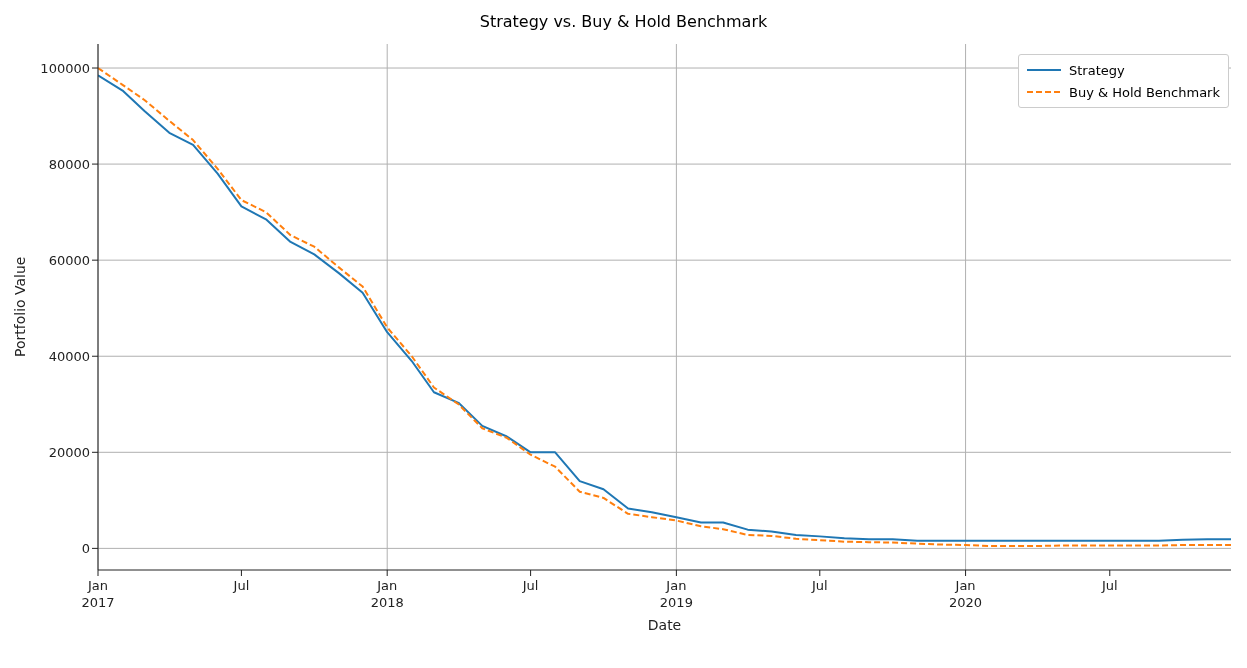  I want to click on y-tick-label: 20000, so click(69, 452).